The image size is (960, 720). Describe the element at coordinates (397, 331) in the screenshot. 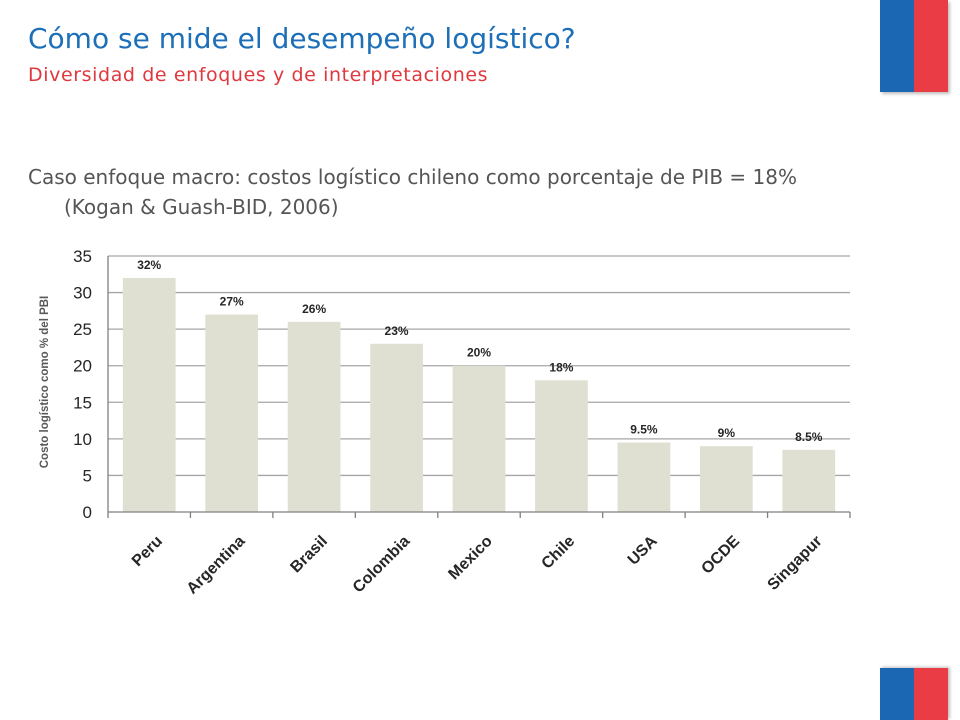

I see `data-label-colombia: 23%` at that location.